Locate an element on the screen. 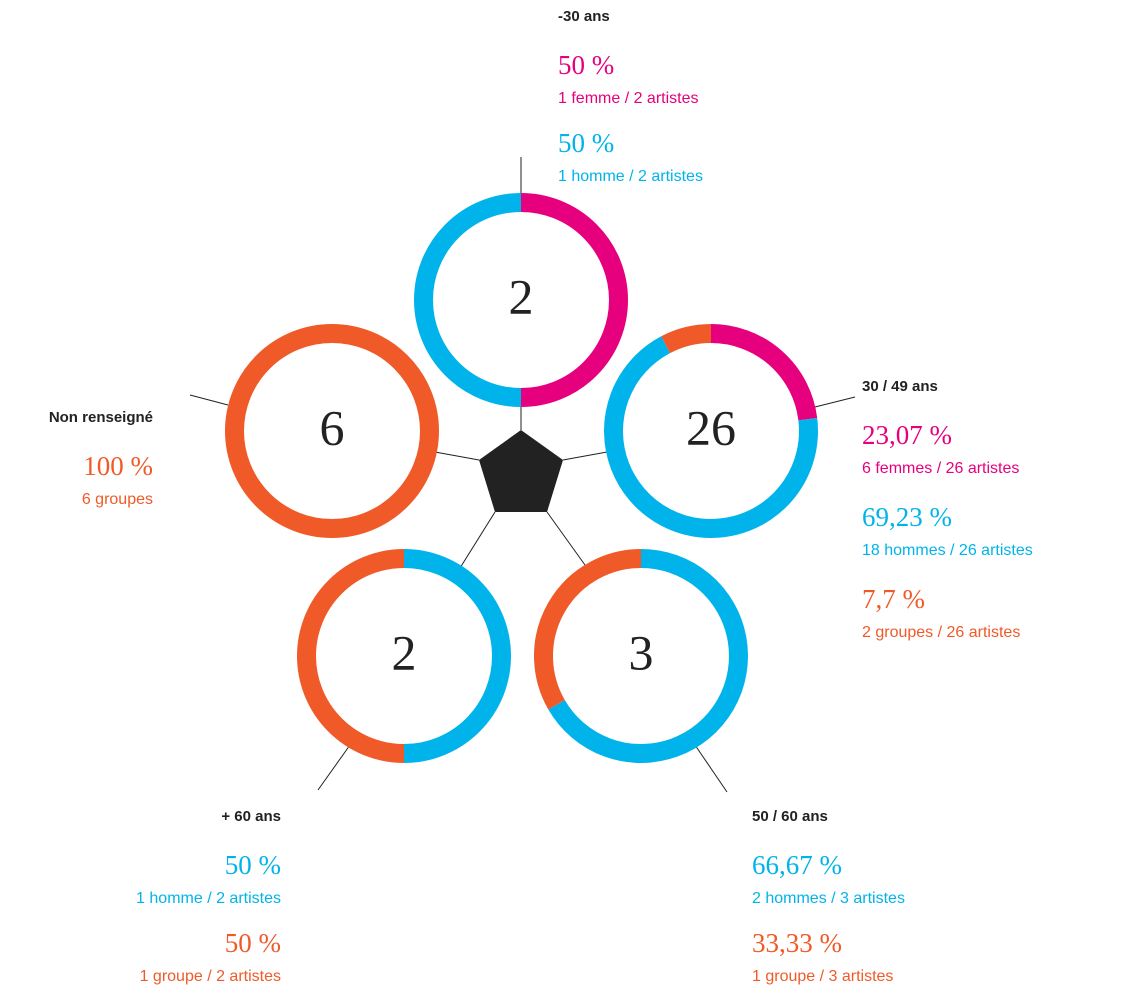 The image size is (1133, 991). percent-label: 33,33 % is located at coordinates (797, 943).